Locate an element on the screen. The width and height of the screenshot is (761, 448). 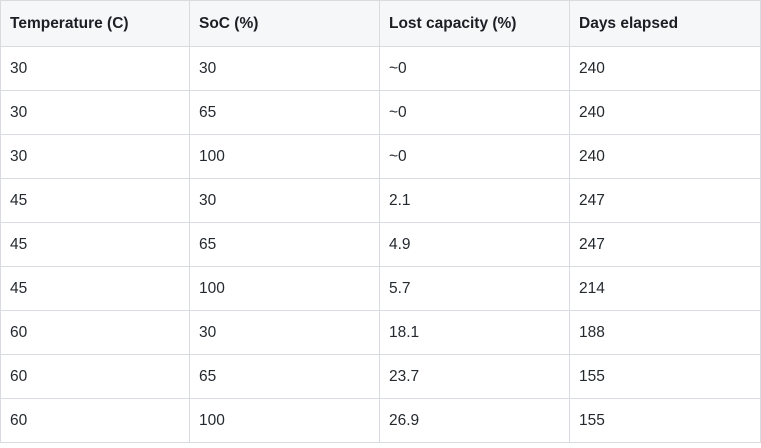
table-row: 60 30 18.1 188 is located at coordinates (380, 332).